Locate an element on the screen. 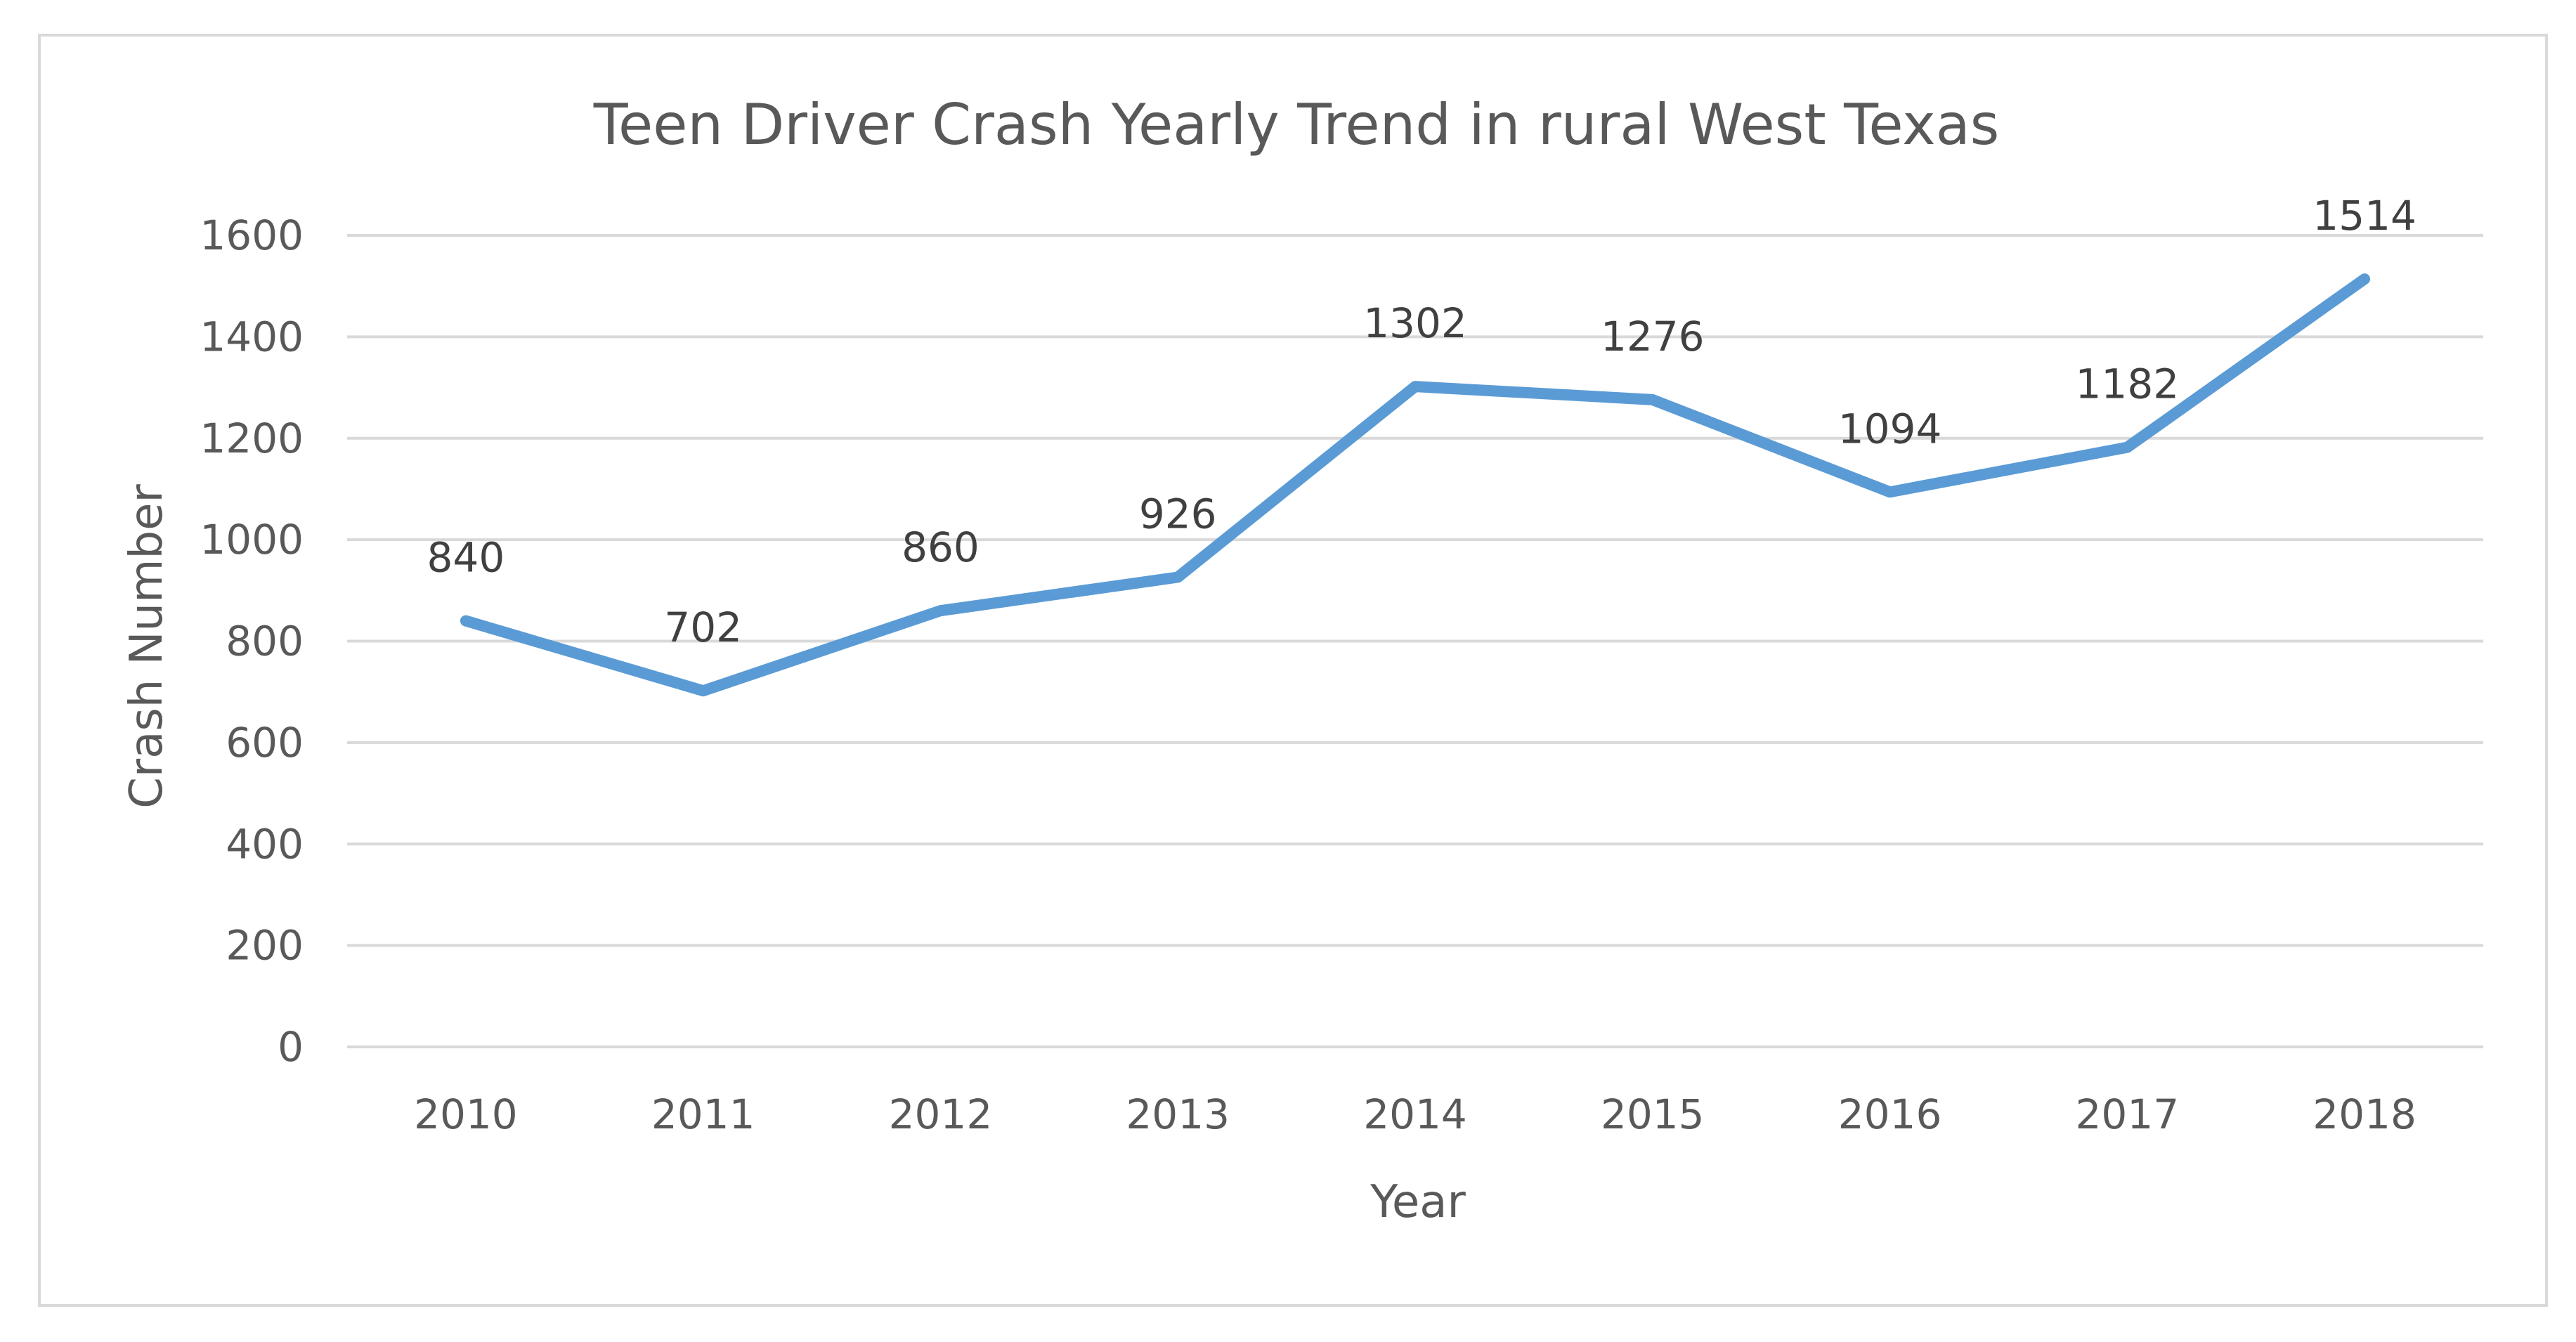 The image size is (2576, 1342). y-axis-ticks: 0 200 400 600 800 1000 1200 1400 1600 is located at coordinates (252, 641).